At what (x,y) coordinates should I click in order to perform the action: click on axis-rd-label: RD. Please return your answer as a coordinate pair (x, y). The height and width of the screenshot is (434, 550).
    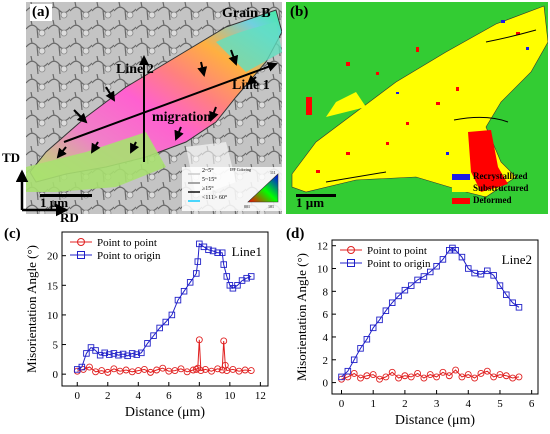
    Looking at the image, I should click on (69, 217).